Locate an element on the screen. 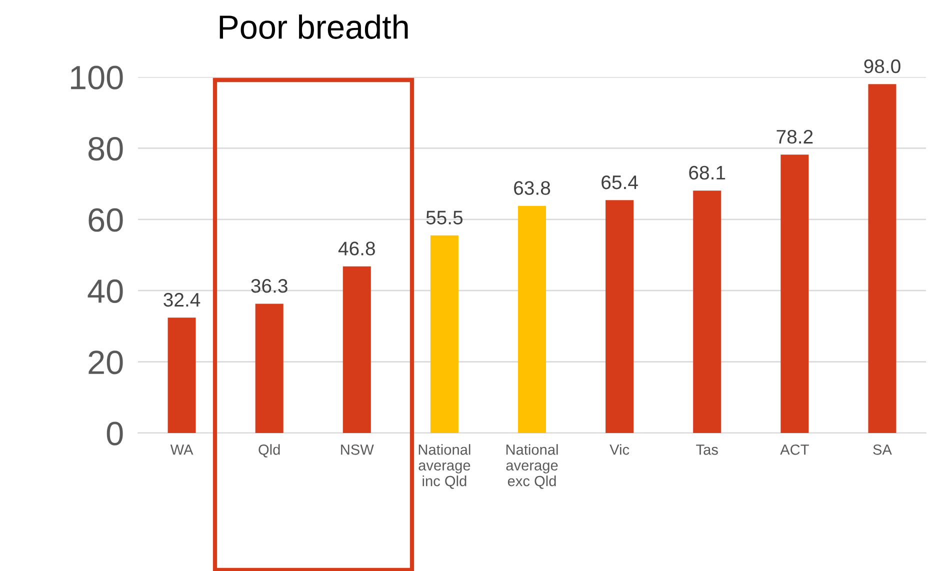 The image size is (928, 571). x-tick-label: Tas is located at coordinates (707, 449).